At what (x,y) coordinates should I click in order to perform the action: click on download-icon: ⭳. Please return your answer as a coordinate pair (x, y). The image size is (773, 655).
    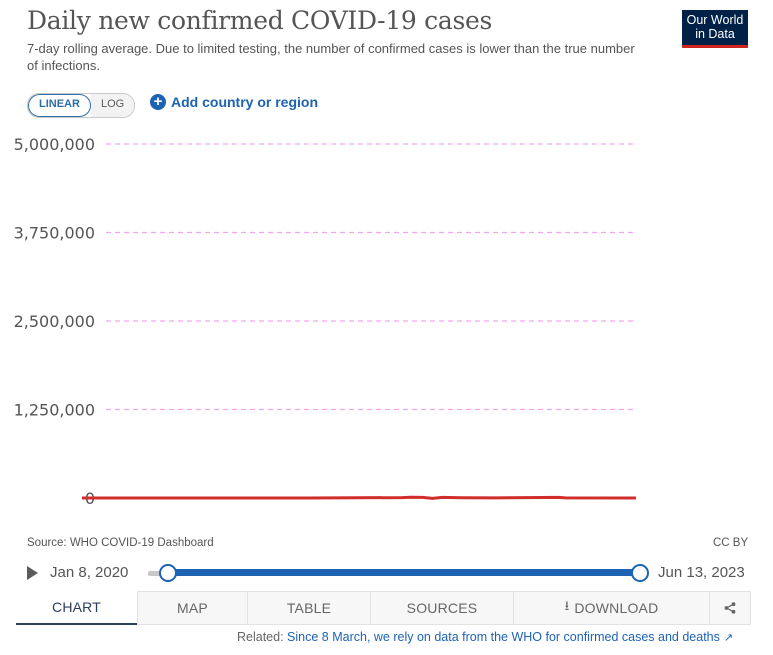
    Looking at the image, I should click on (567, 605).